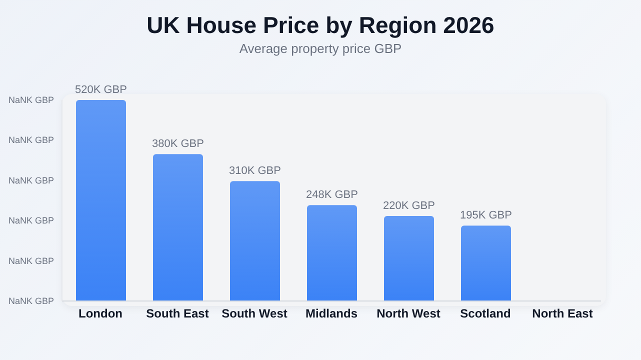  What do you see at coordinates (331, 313) in the screenshot?
I see `x-tick-label: Midlands` at bounding box center [331, 313].